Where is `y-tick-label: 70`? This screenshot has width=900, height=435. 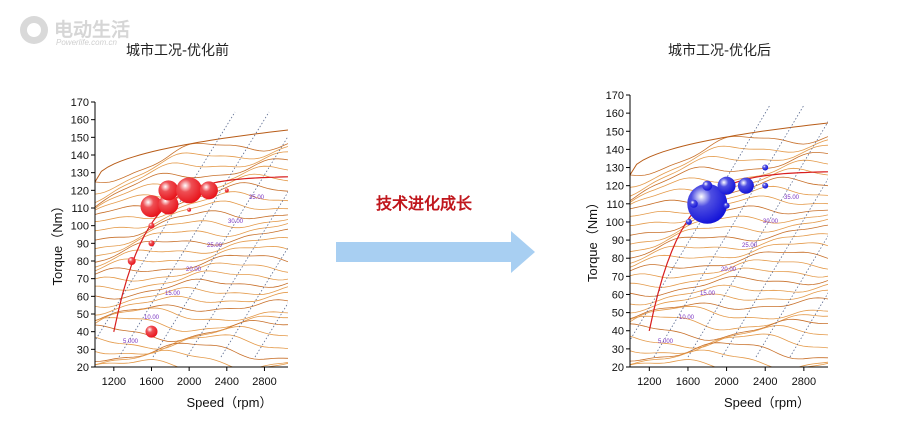 y-tick-label: 70 is located at coordinates (83, 280).